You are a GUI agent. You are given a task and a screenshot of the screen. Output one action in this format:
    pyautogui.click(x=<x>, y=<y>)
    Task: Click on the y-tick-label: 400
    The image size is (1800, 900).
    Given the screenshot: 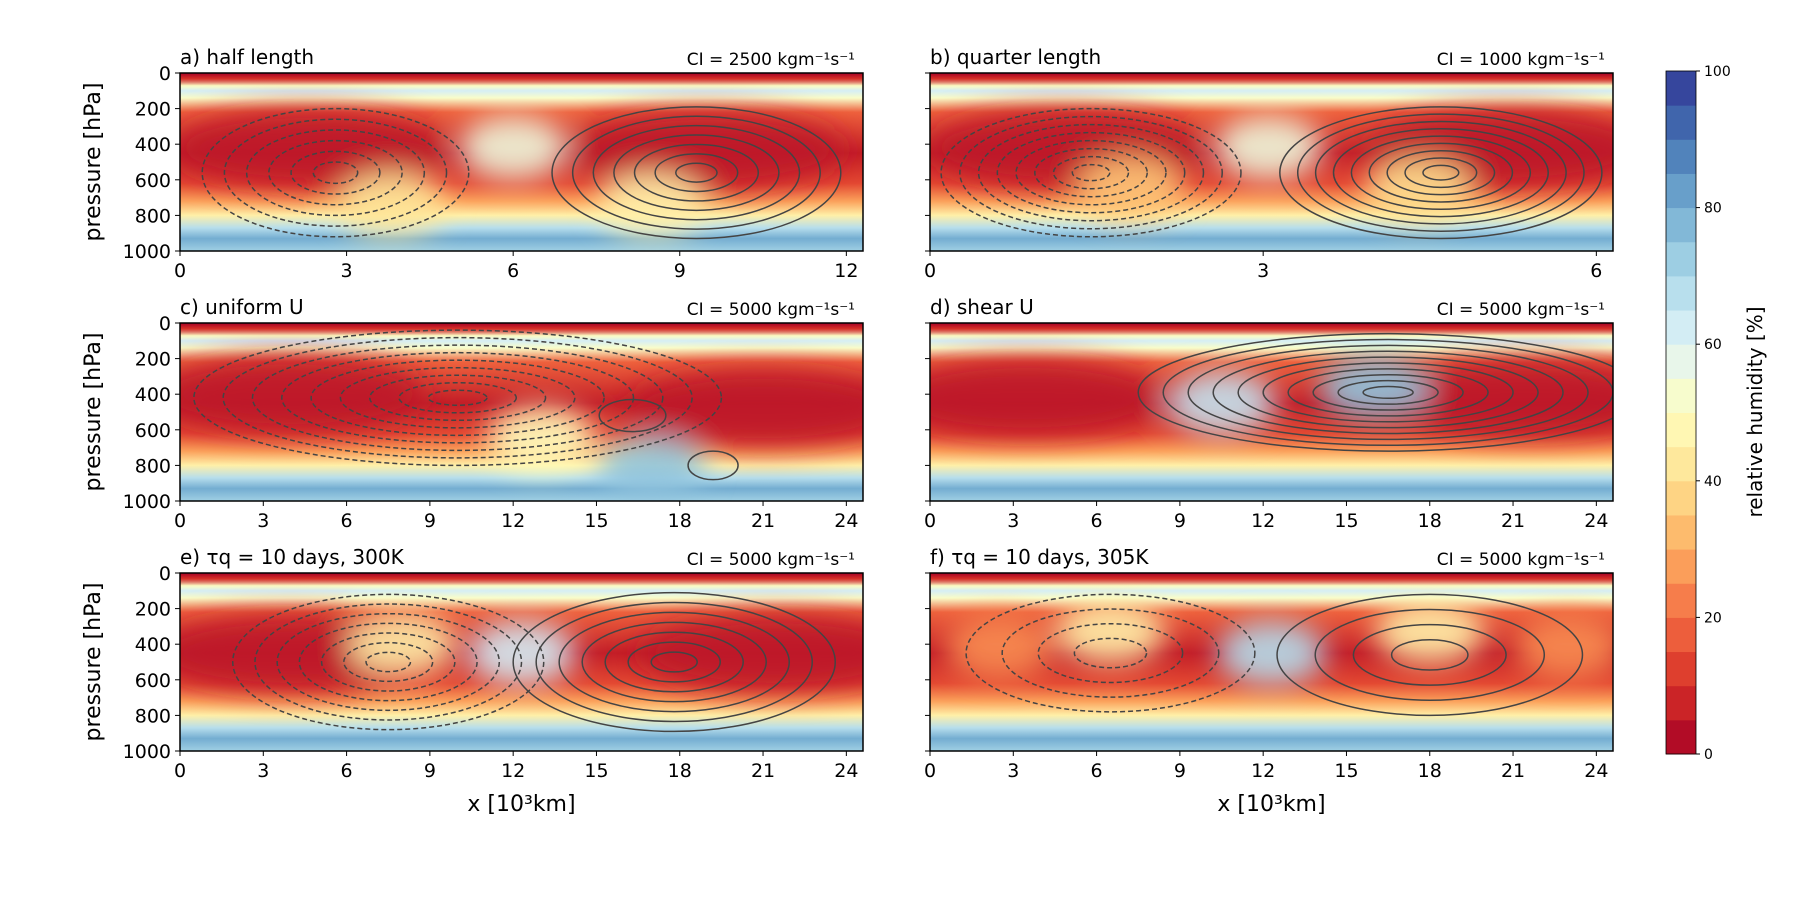 What is the action you would take?
    pyautogui.click(x=153, y=395)
    